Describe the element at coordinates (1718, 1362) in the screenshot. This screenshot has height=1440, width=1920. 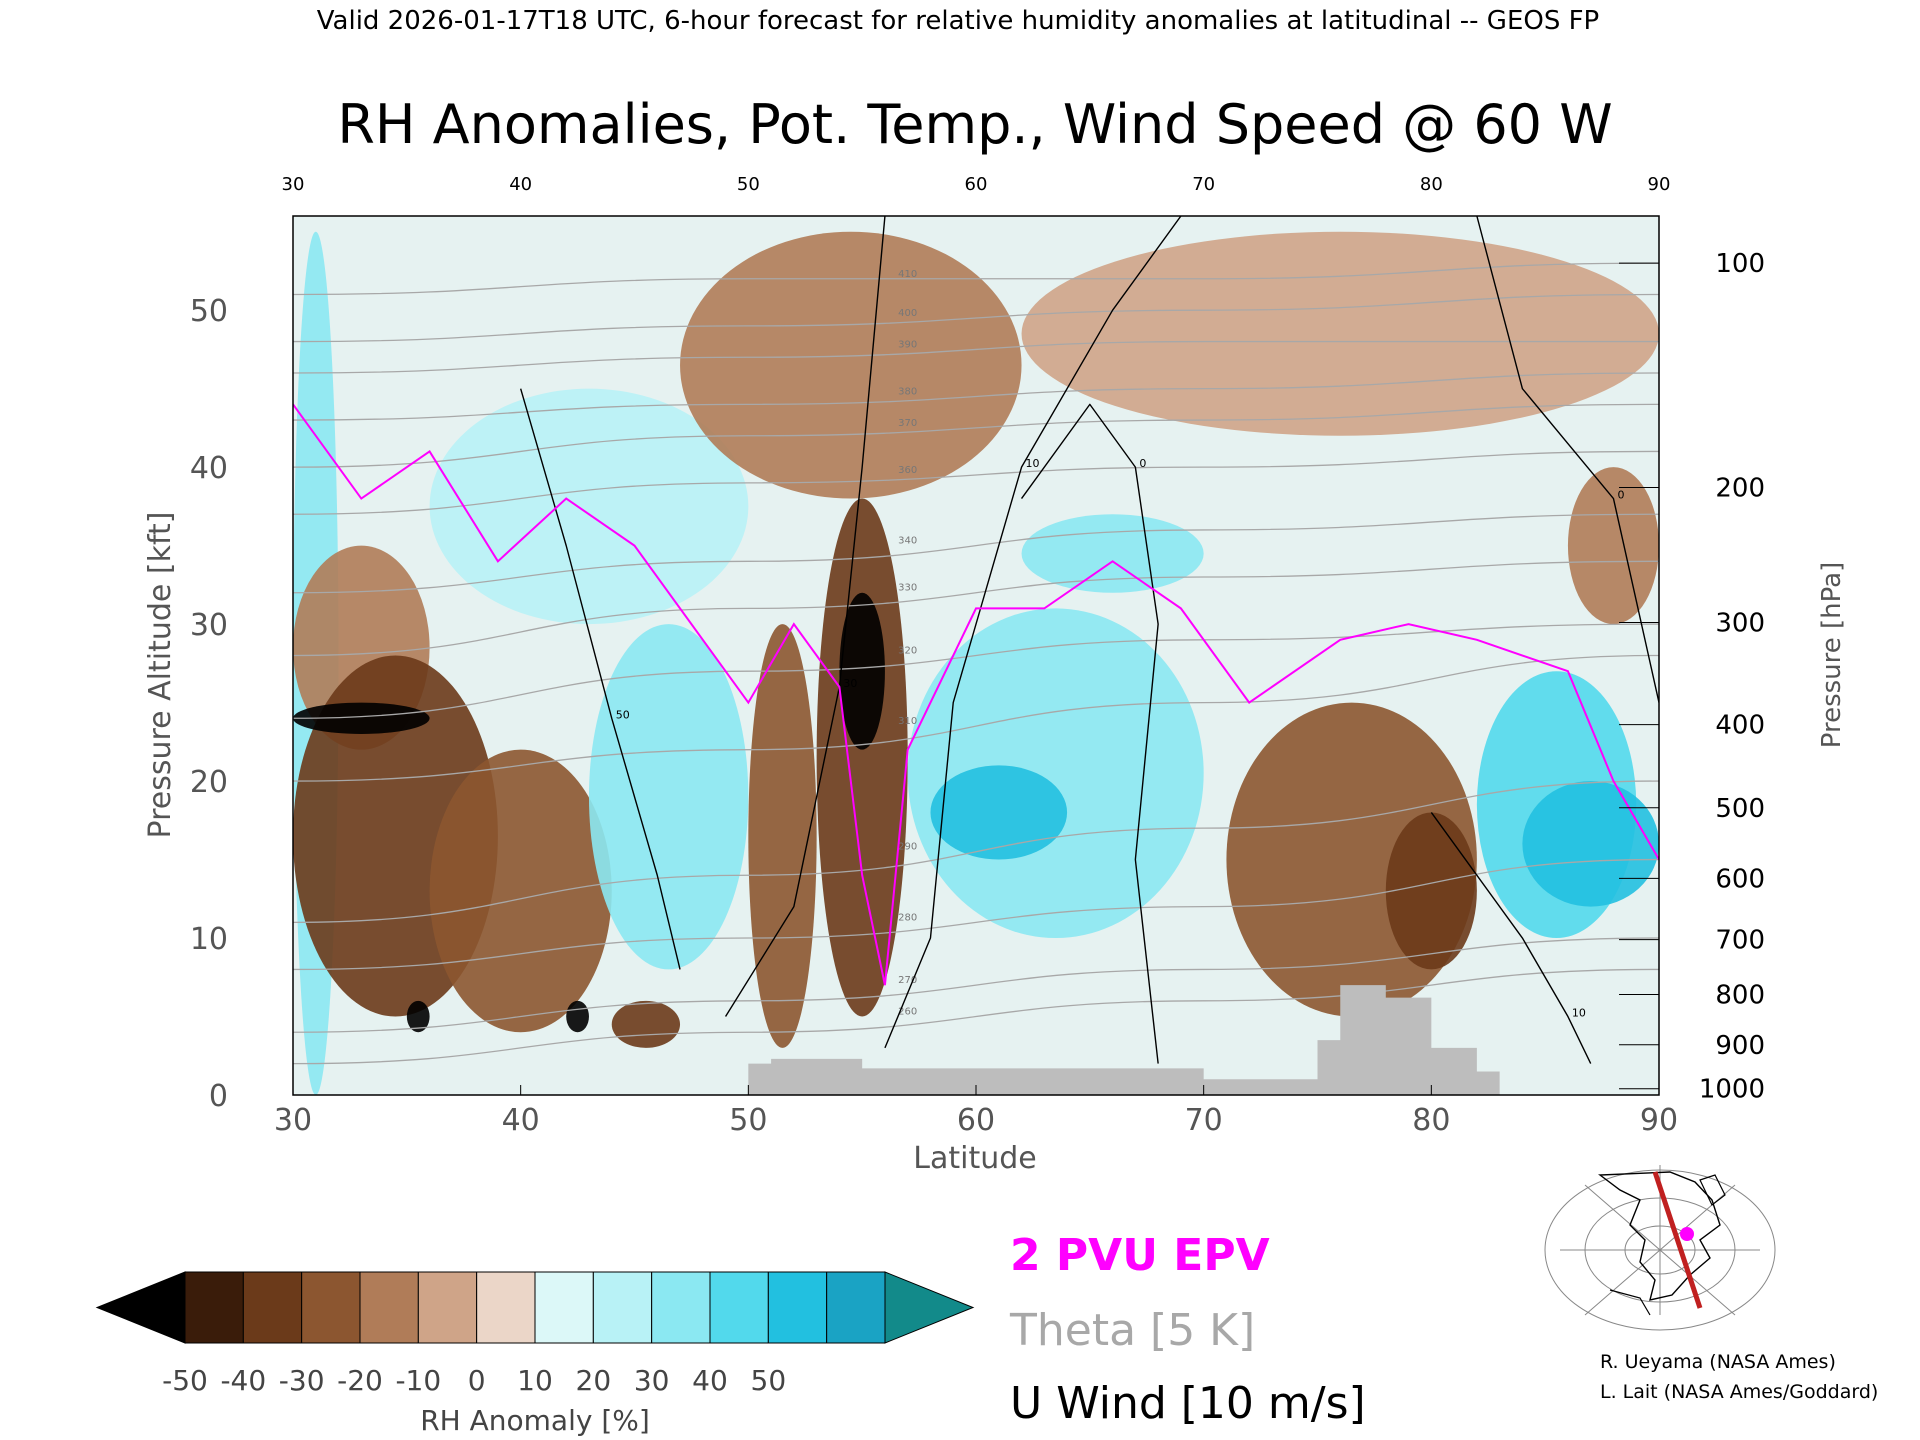
I see `credit-line-1: R. Ueyama (NASA Ames)` at that location.